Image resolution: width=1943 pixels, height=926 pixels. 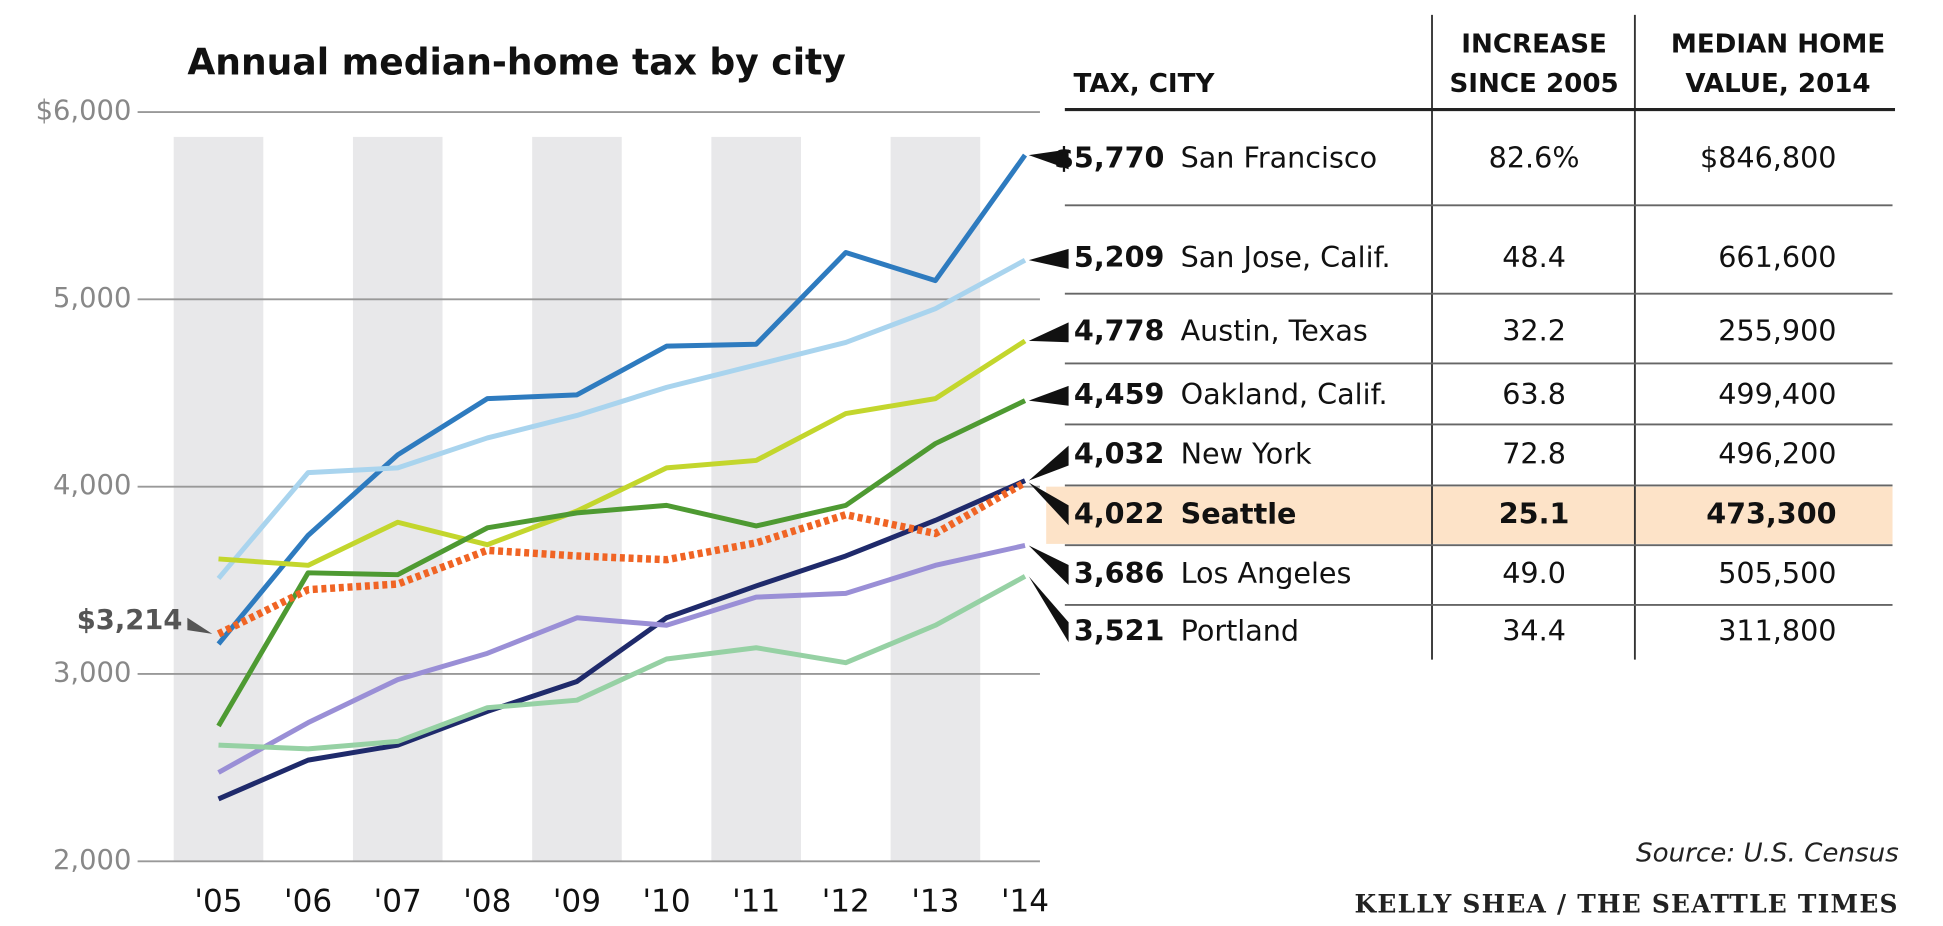 What do you see at coordinates (1119, 630) in the screenshot?
I see `tax-label: 3,521` at bounding box center [1119, 630].